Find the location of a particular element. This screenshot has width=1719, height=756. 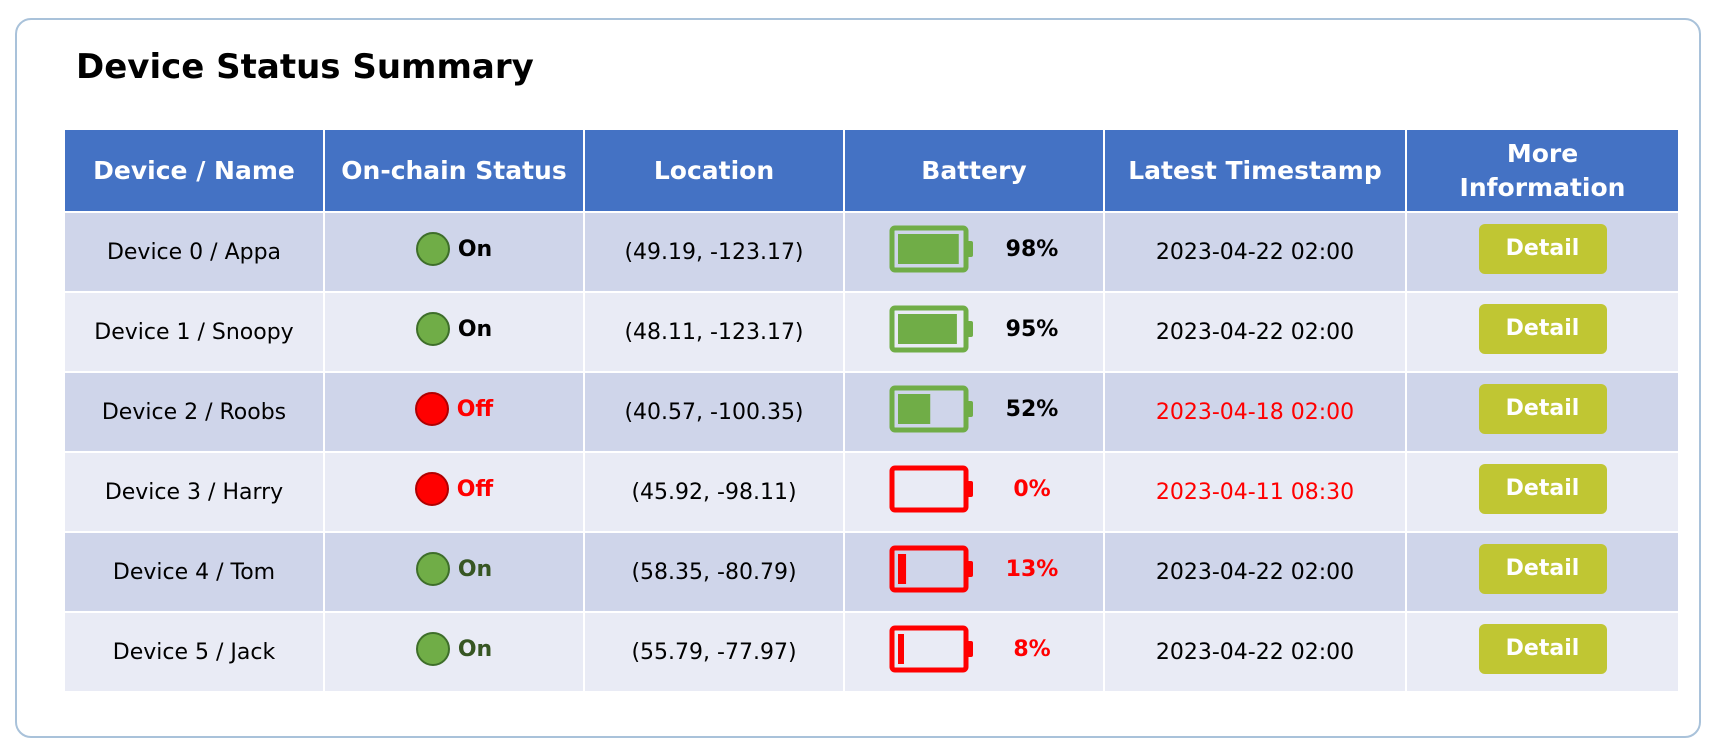

battery-percent: 95% is located at coordinates (1032, 329).